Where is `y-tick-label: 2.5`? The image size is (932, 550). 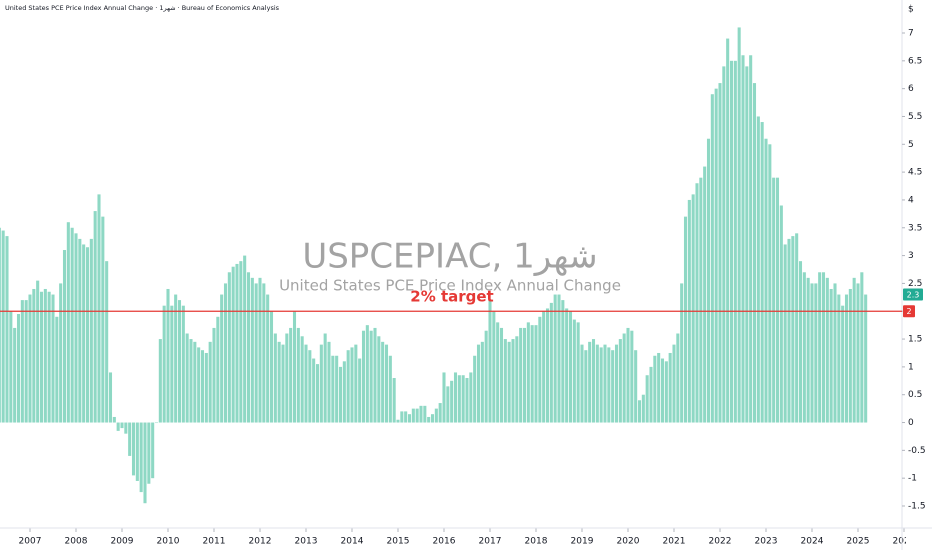
y-tick-label: 2.5 is located at coordinates (915, 284).